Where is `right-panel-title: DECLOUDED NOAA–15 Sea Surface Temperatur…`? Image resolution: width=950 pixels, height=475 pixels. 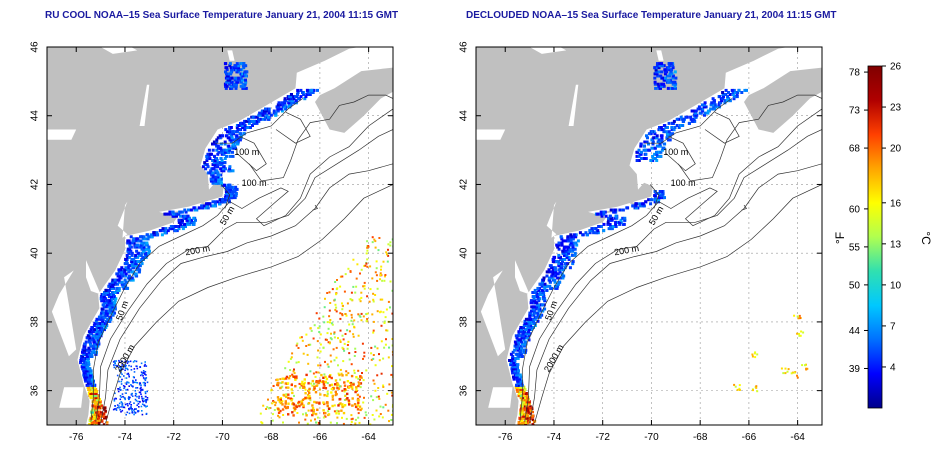 right-panel-title: DECLOUDED NOAA–15 Sea Surface Temperatur… is located at coordinates (651, 15).